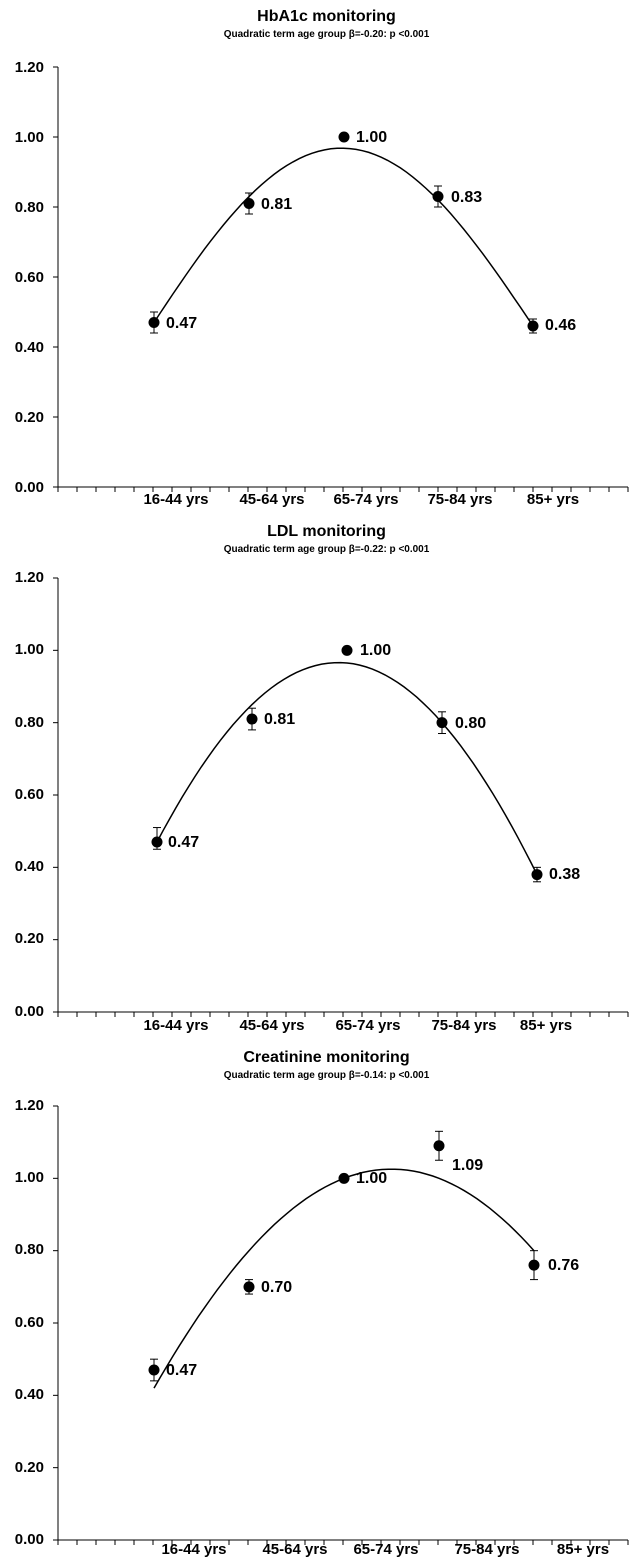 This screenshot has width=630, height=1558. Describe the element at coordinates (277, 1287) in the screenshot. I see `data-label: 0.70` at that location.